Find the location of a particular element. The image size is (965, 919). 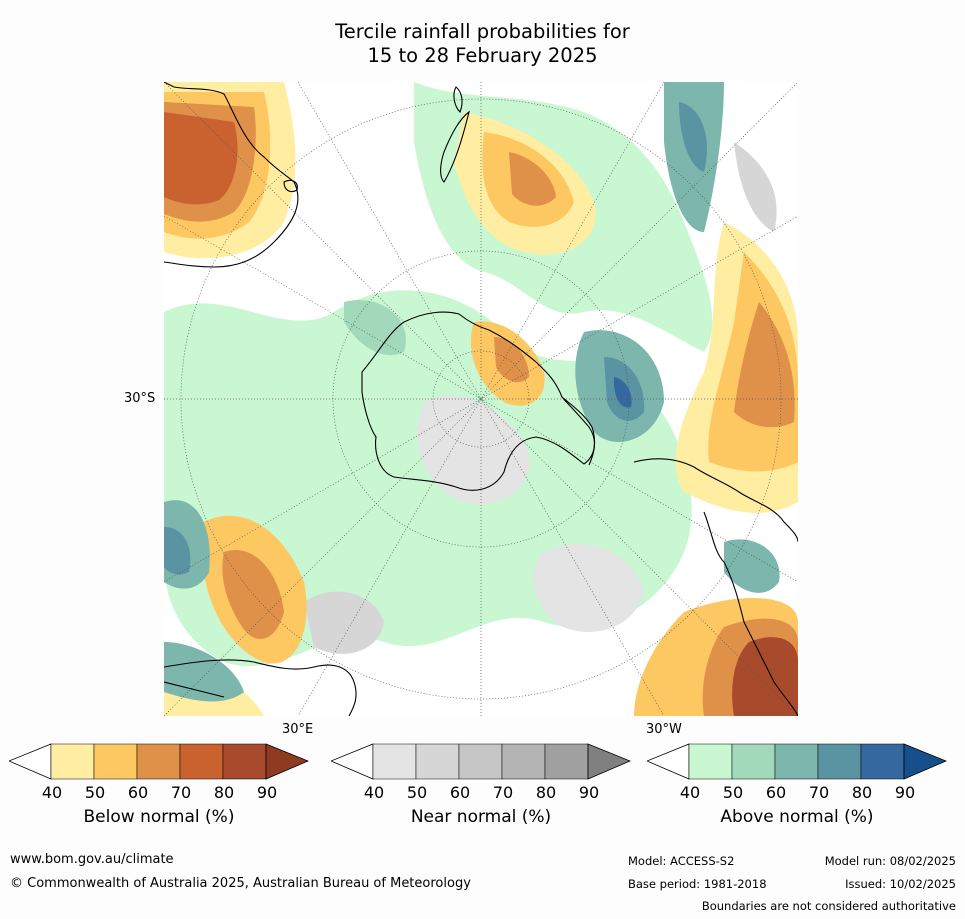

colorbar-near-normal-swatches is located at coordinates (481, 761).